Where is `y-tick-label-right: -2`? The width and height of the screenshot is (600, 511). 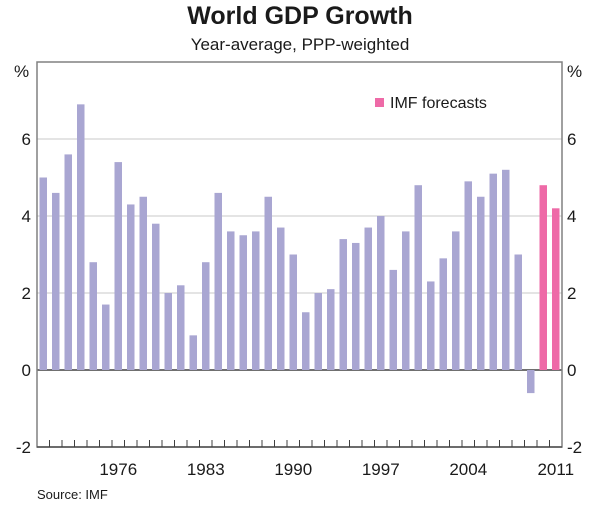 y-tick-label-right: -2 is located at coordinates (574, 447).